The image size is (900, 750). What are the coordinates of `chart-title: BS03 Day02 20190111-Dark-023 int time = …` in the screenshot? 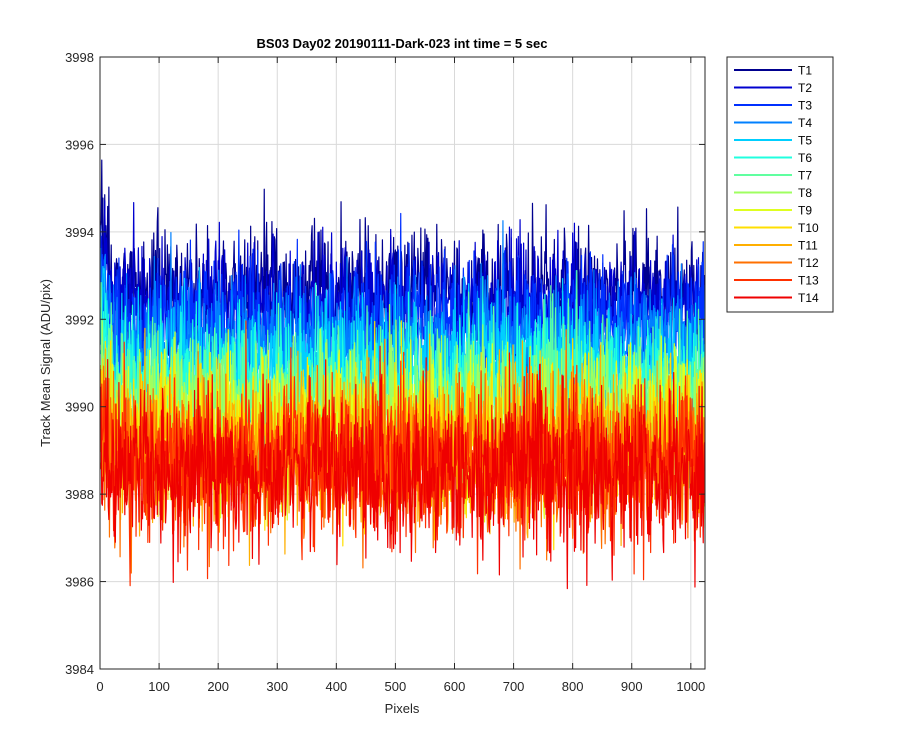 It's located at (402, 43).